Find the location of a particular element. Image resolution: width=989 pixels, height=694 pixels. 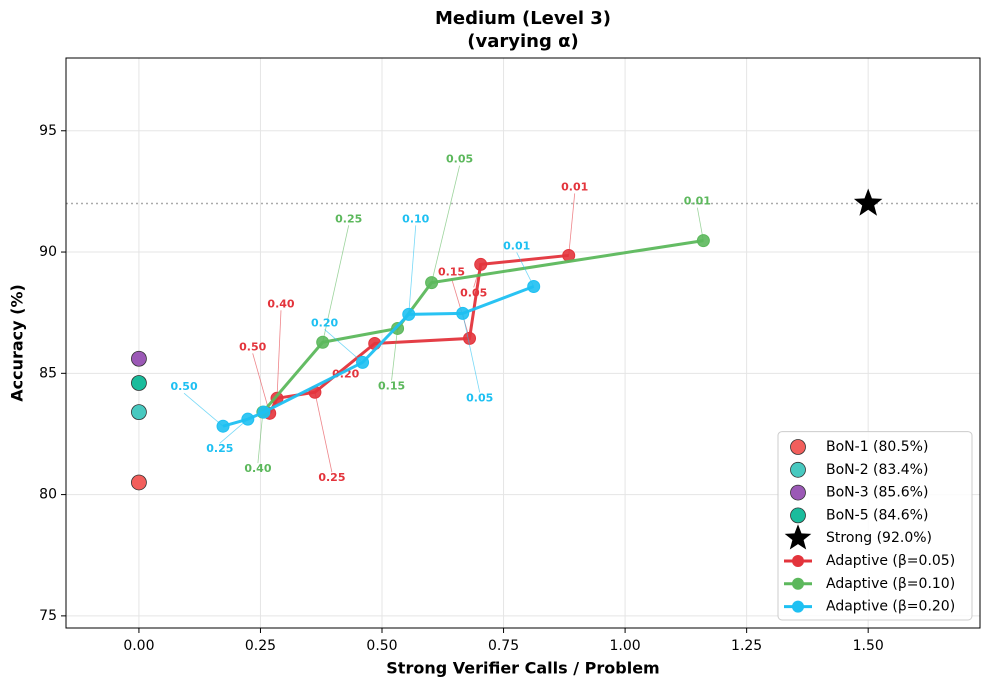

y-tick-label: 80 is located at coordinates (48, 495).